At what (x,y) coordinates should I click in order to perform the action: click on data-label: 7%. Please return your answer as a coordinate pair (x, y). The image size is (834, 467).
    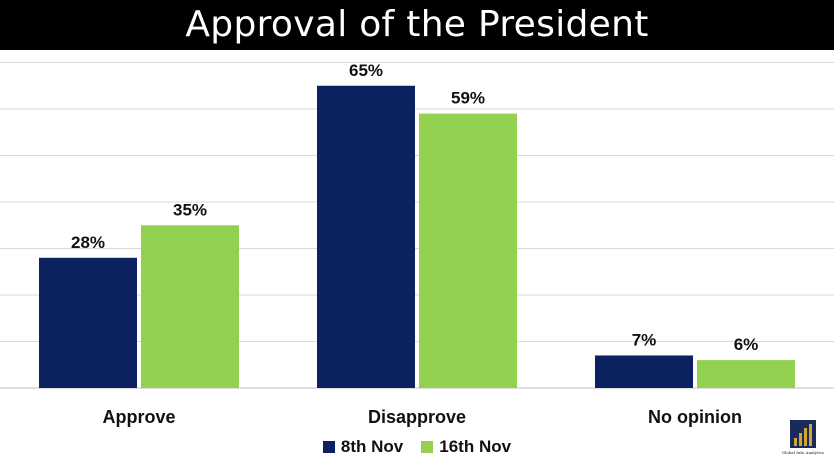
    Looking at the image, I should click on (644, 339).